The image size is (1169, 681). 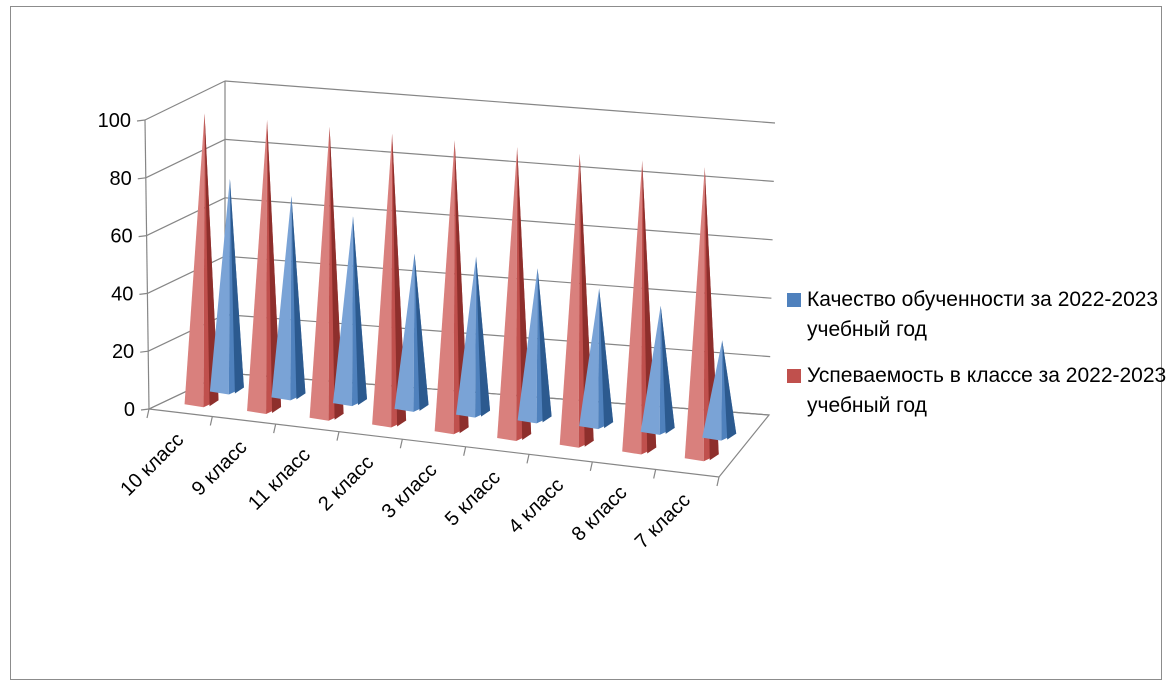 I want to click on x-tick-label: 9 класс, so click(x=220, y=468).